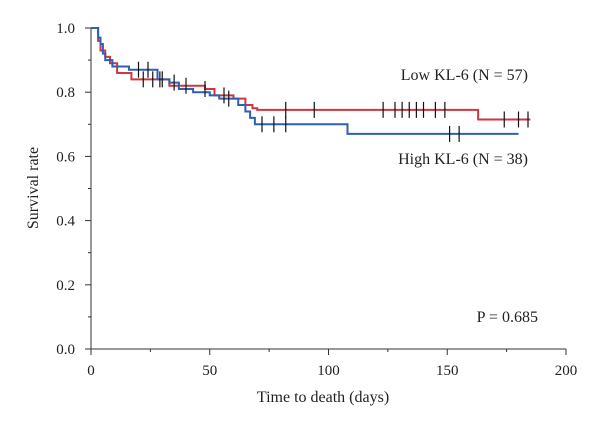 Image resolution: width=600 pixels, height=431 pixels. What do you see at coordinates (447, 371) in the screenshot?
I see `x-tick-label: 150` at bounding box center [447, 371].